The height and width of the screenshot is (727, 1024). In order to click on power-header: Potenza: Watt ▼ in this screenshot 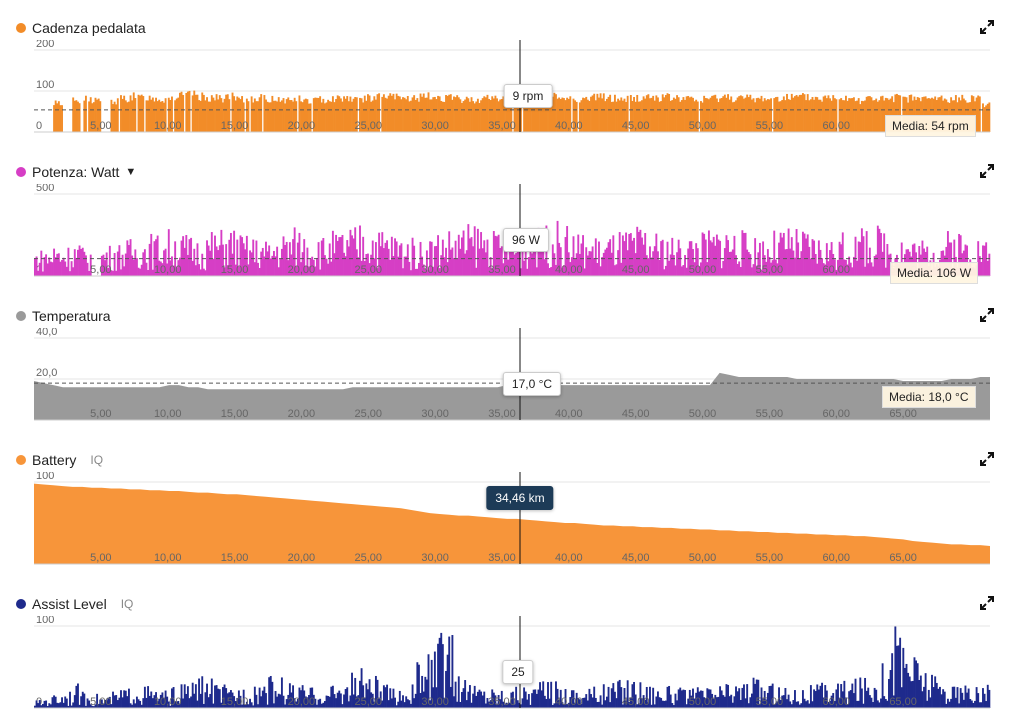, I will do `click(76, 172)`.